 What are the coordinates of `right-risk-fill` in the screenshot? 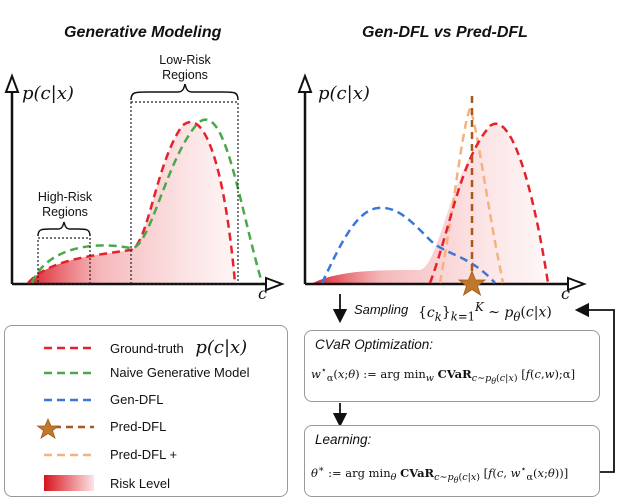 It's located at (429, 203).